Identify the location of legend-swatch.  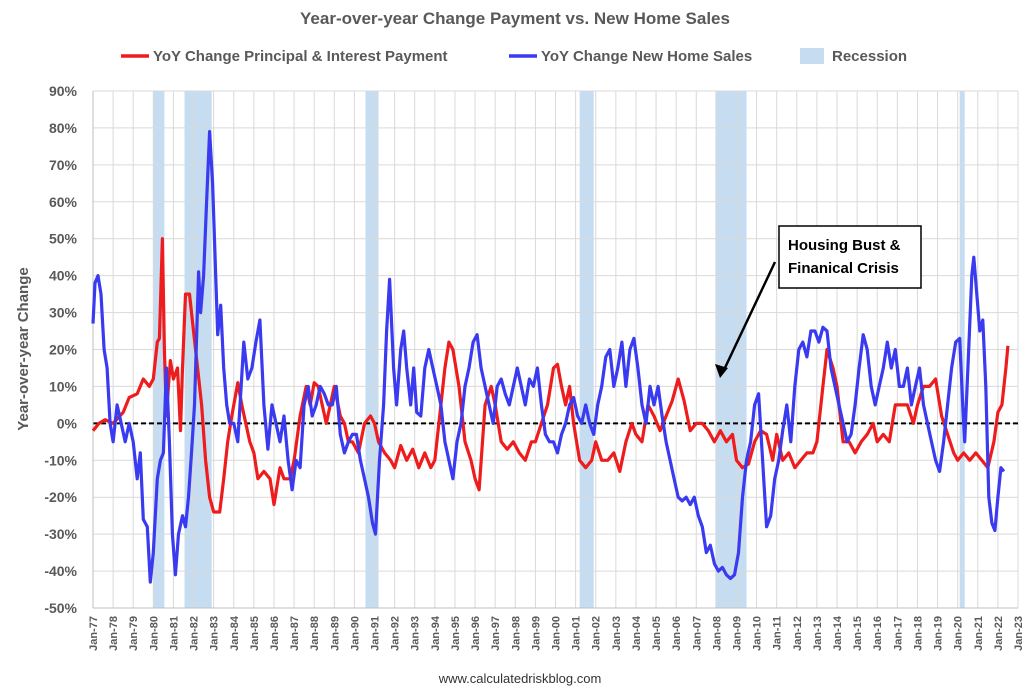
(812, 56).